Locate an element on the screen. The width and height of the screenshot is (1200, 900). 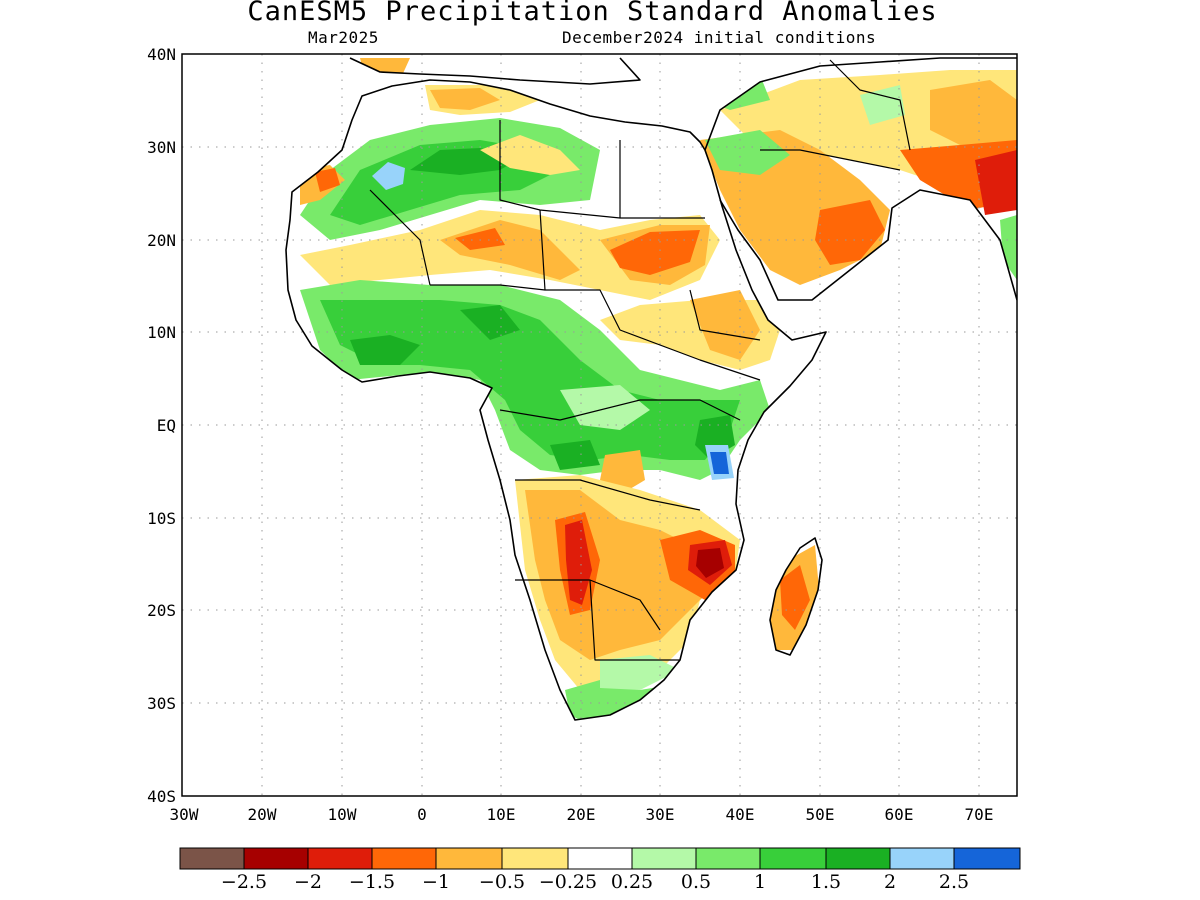
lat-label: 20S is located at coordinates (161, 610).